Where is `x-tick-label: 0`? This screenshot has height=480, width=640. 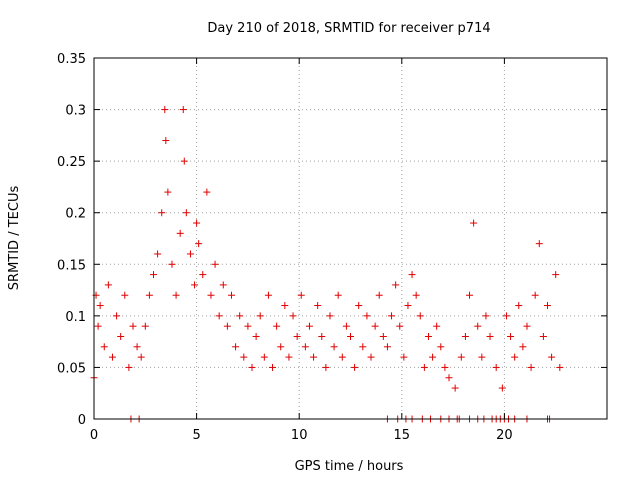 x-tick-label: 0 is located at coordinates (94, 435).